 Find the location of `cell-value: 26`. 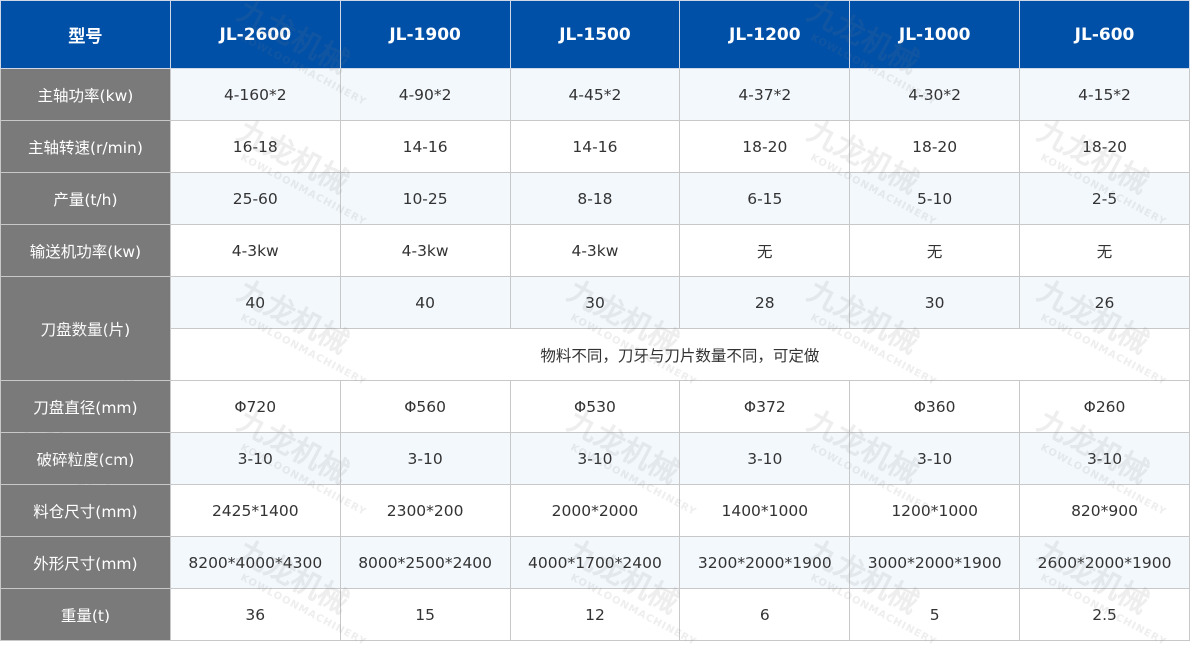

cell-value: 26 is located at coordinates (1104, 302).